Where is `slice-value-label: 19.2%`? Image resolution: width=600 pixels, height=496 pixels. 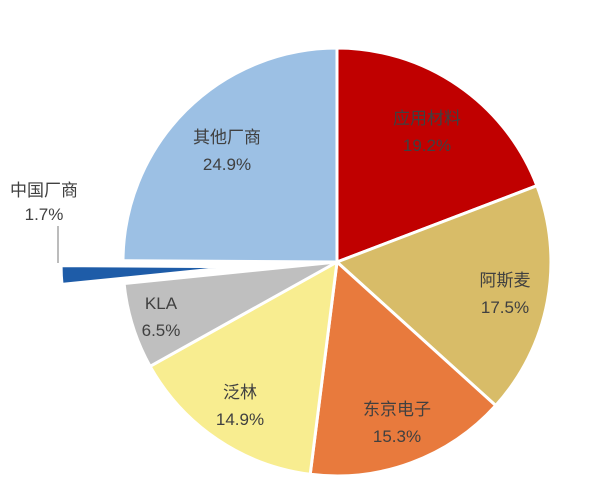 slice-value-label: 19.2% is located at coordinates (427, 145).